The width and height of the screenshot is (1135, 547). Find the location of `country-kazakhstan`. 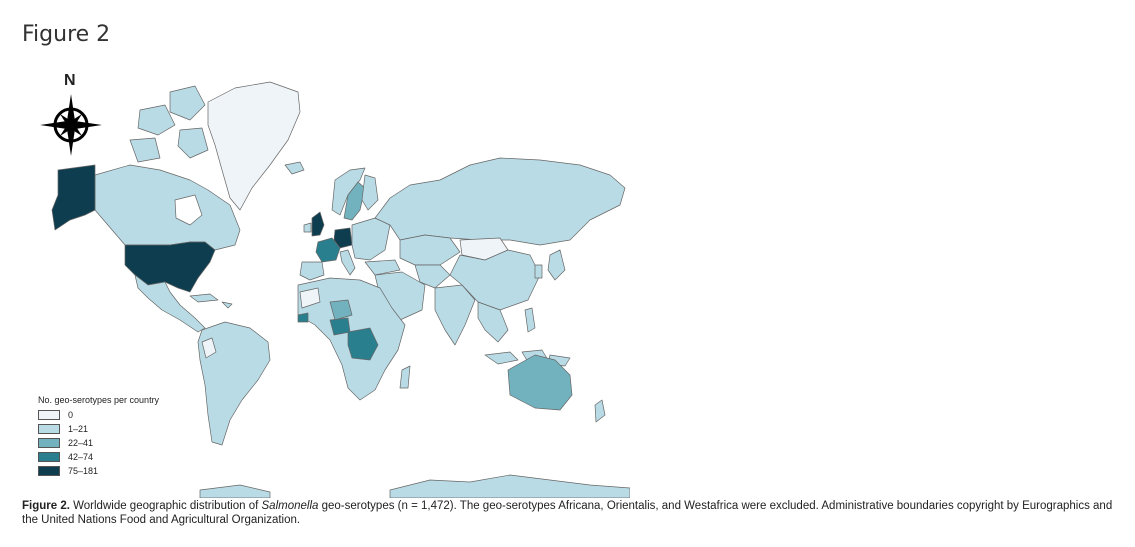

country-kazakhstan is located at coordinates (430, 250).